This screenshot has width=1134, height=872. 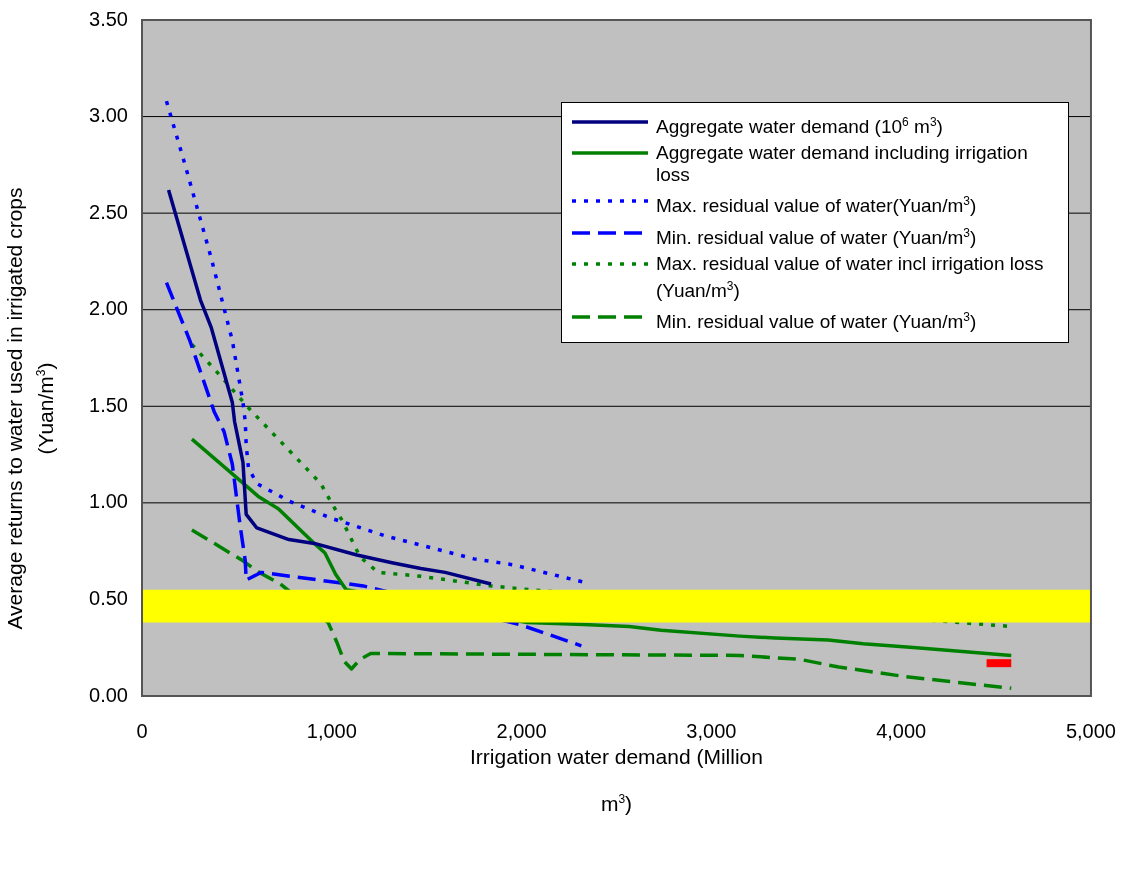 What do you see at coordinates (108, 694) in the screenshot?
I see `y-tick-label: 0.00` at bounding box center [108, 694].